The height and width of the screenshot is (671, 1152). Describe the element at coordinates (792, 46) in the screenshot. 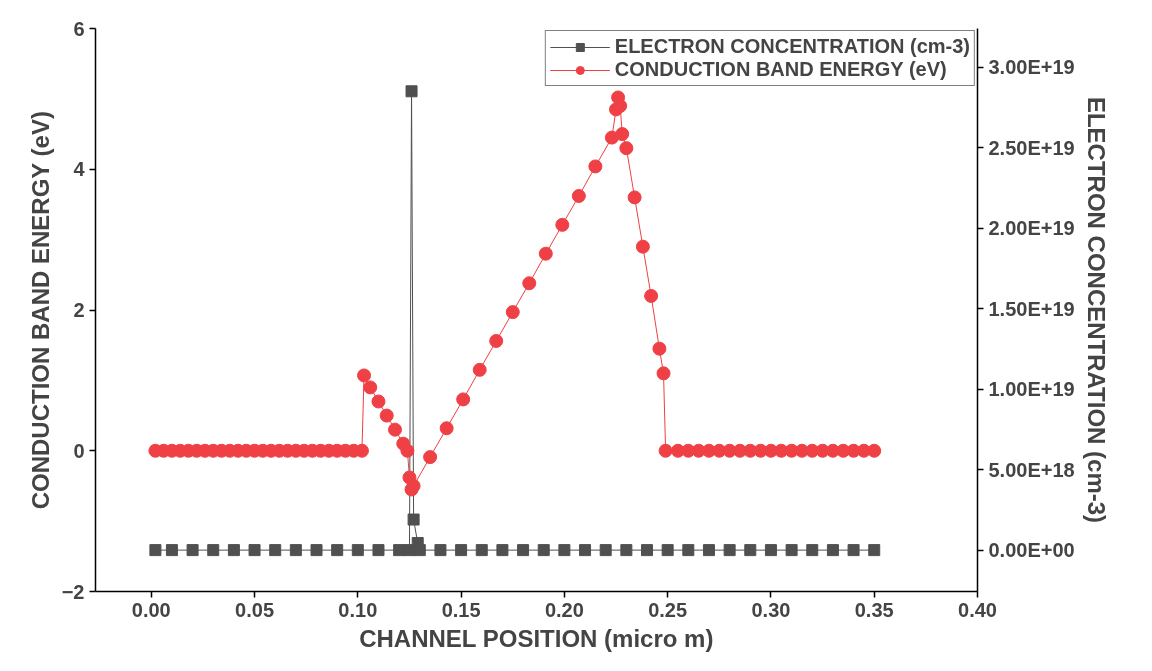

I see `legend-label: ELECTRON CONCENTRATION (cm-3)` at that location.